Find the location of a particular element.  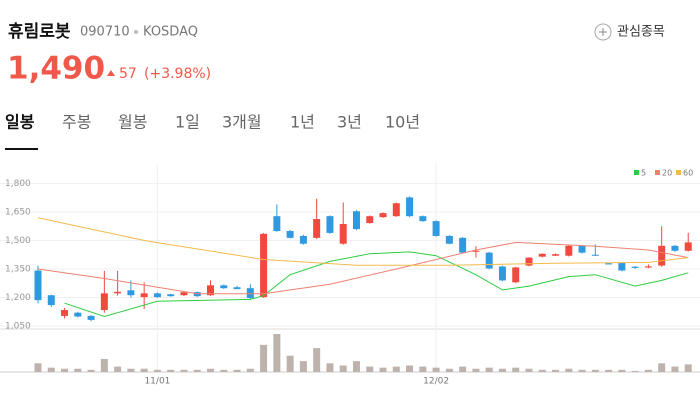

change-pct: (+3.98%) is located at coordinates (177, 74).